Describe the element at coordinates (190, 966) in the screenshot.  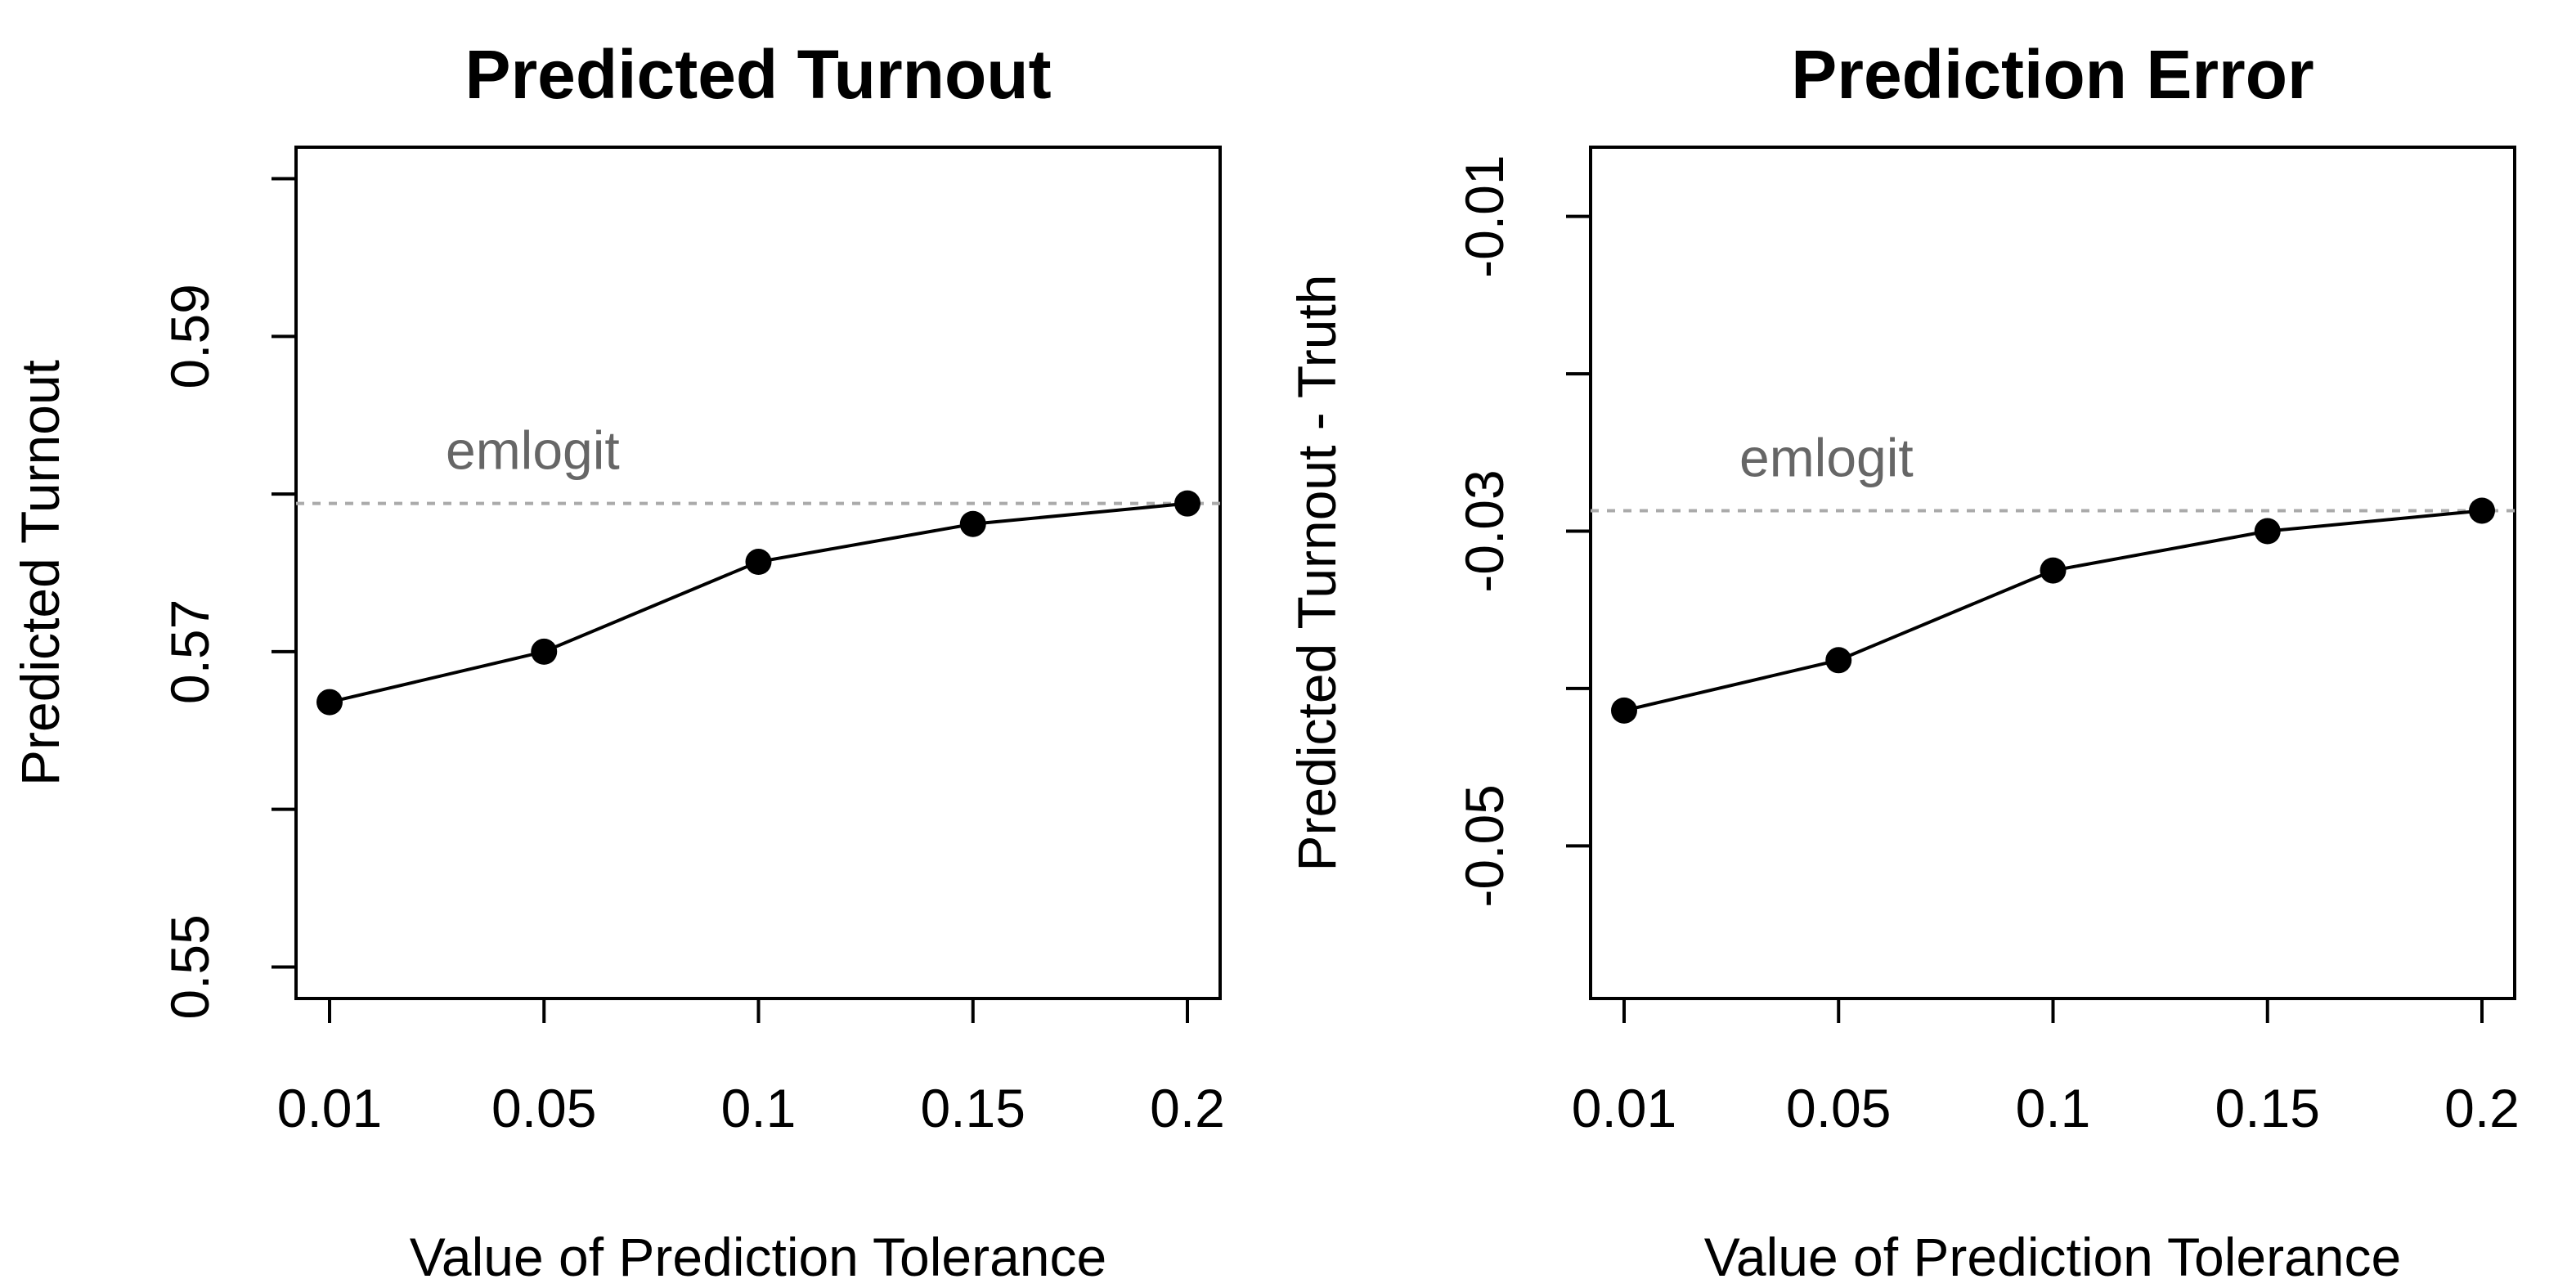
I see `y-tick-label: 0.55` at that location.